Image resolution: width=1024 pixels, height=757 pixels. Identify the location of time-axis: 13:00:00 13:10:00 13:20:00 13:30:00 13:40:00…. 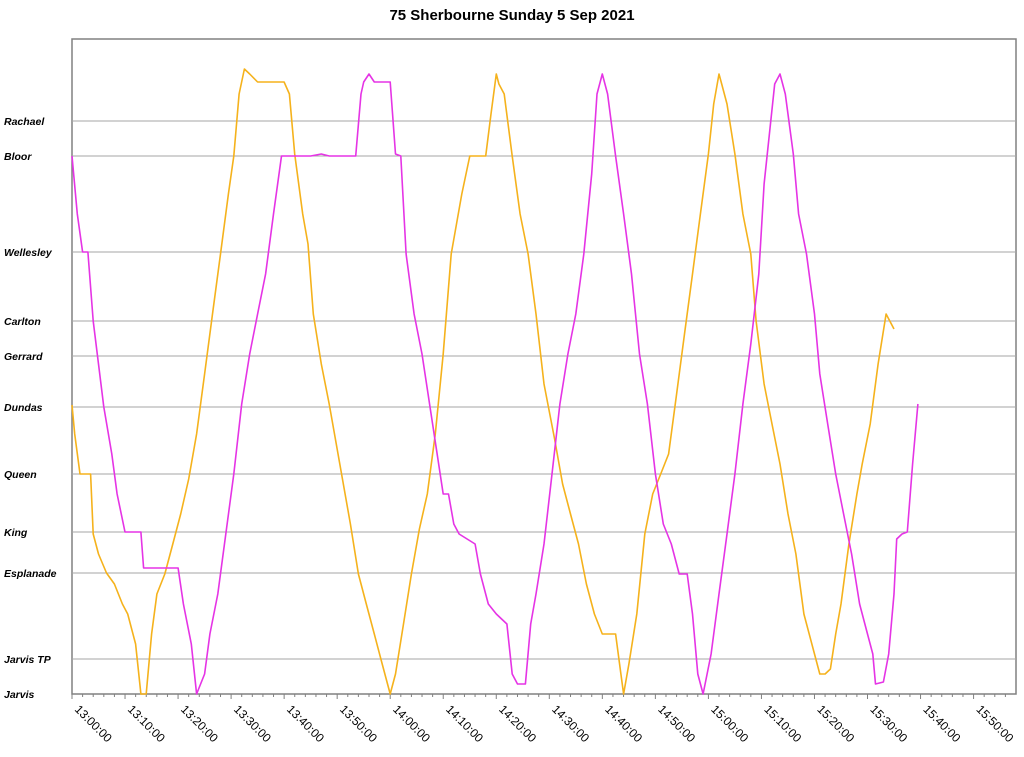
(544, 719).